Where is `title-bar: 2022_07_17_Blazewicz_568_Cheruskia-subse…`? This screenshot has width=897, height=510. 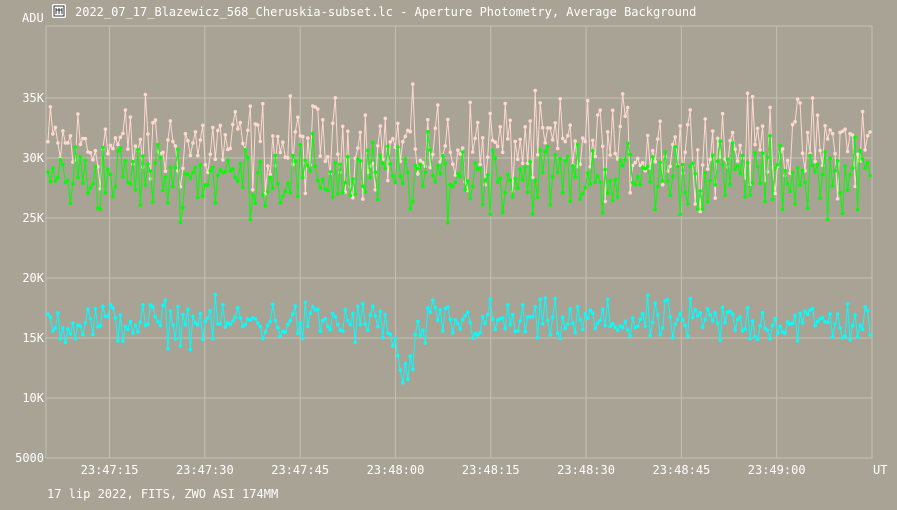 title-bar: 2022_07_17_Blazewicz_568_Cheruskia-subse… is located at coordinates (448, 12).